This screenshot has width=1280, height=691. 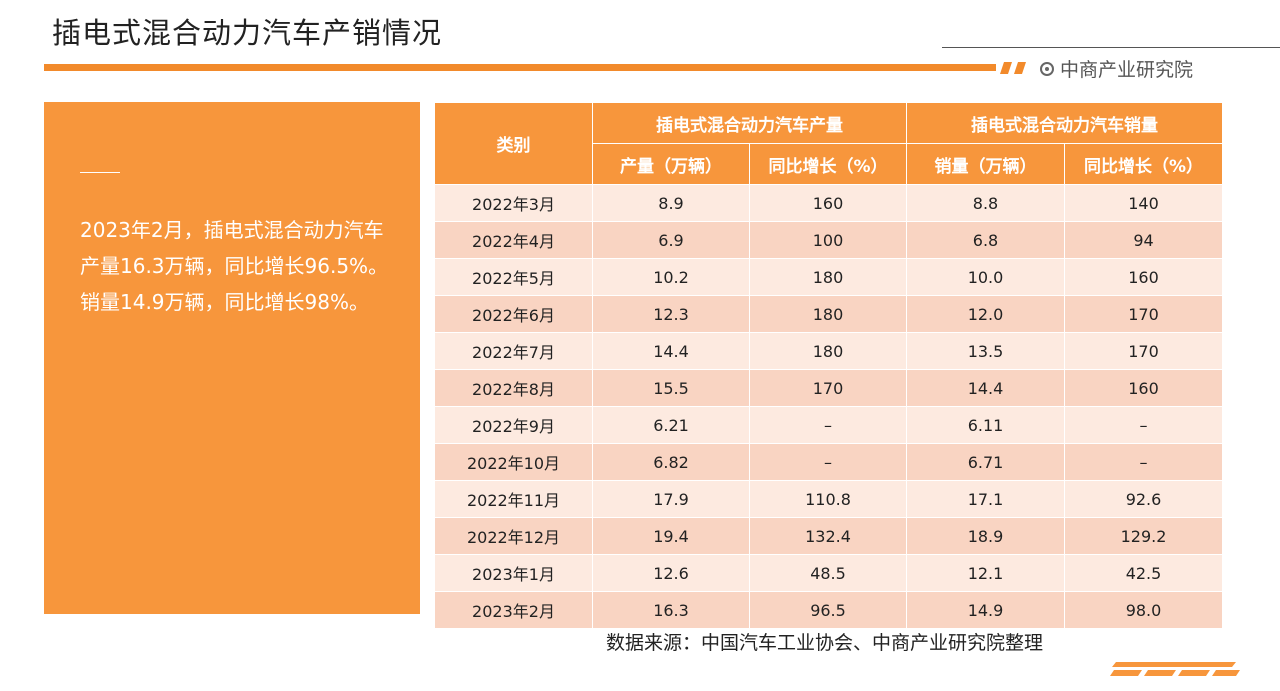 What do you see at coordinates (520, 67) in the screenshot?
I see `header-bar` at bounding box center [520, 67].